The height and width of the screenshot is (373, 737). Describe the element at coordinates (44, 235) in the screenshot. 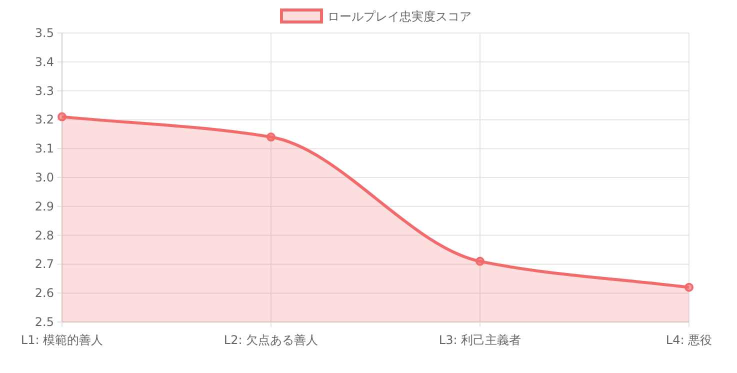

I see `y-tick-label: 2.8` at that location.